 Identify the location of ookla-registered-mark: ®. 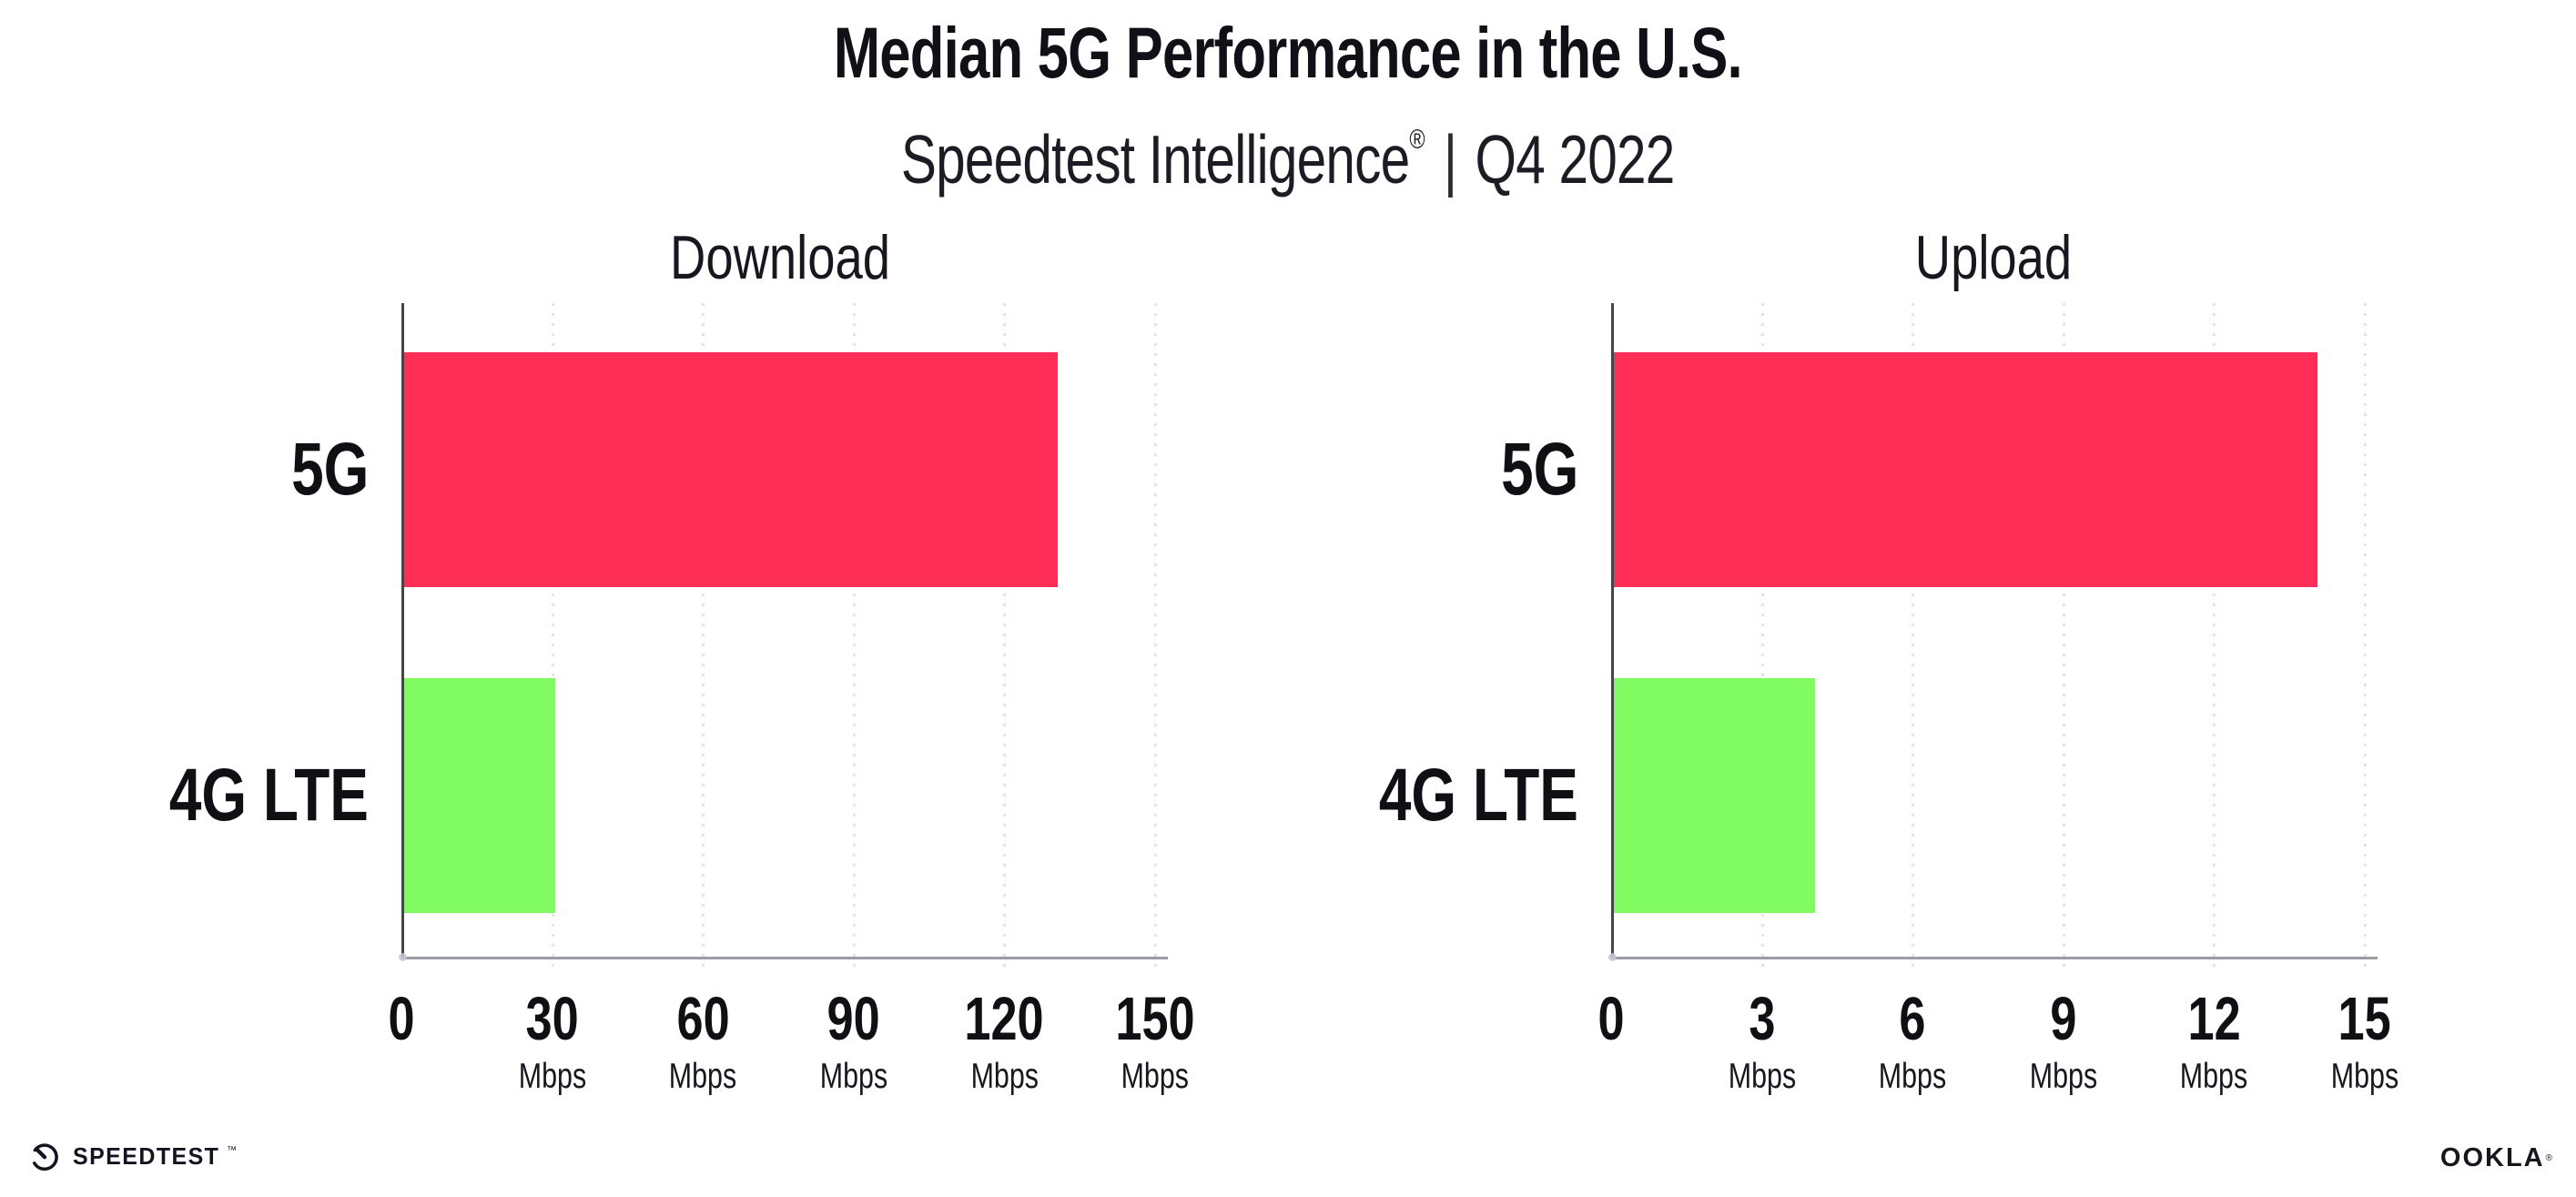
(2548, 1157).